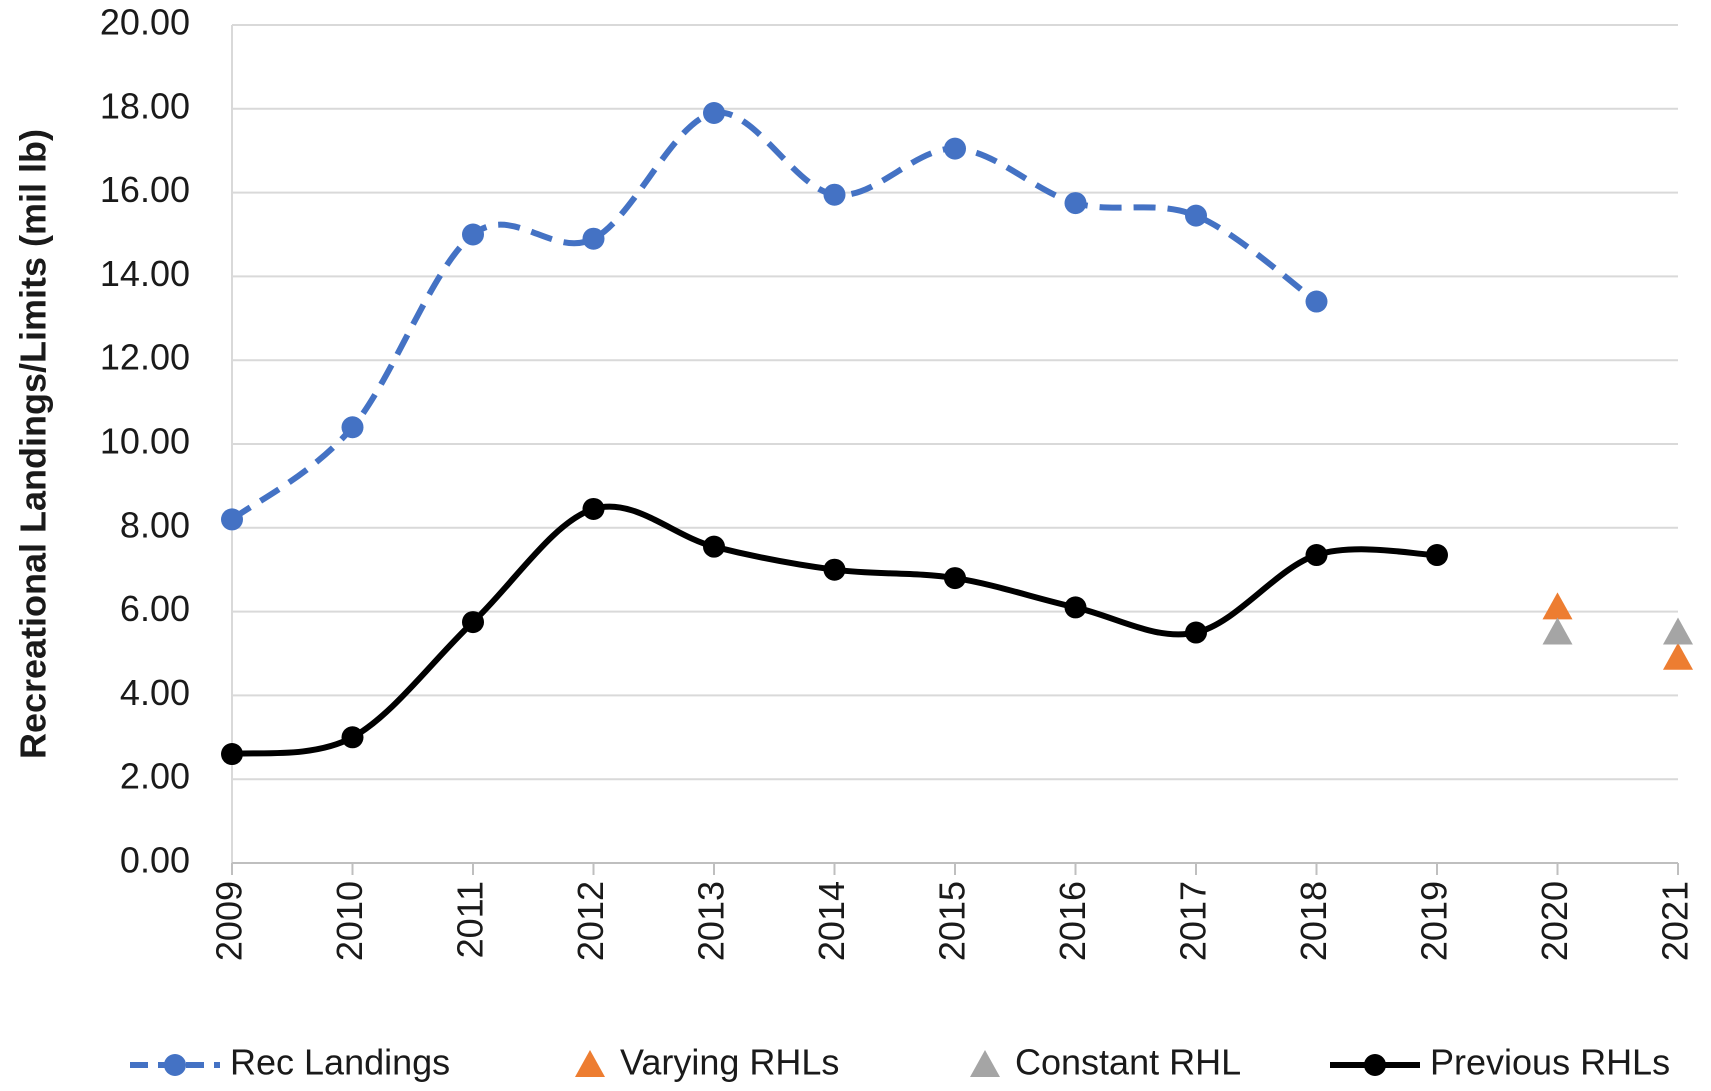  What do you see at coordinates (1193, 921) in the screenshot?
I see `x-tick-label: 2017` at bounding box center [1193, 921].